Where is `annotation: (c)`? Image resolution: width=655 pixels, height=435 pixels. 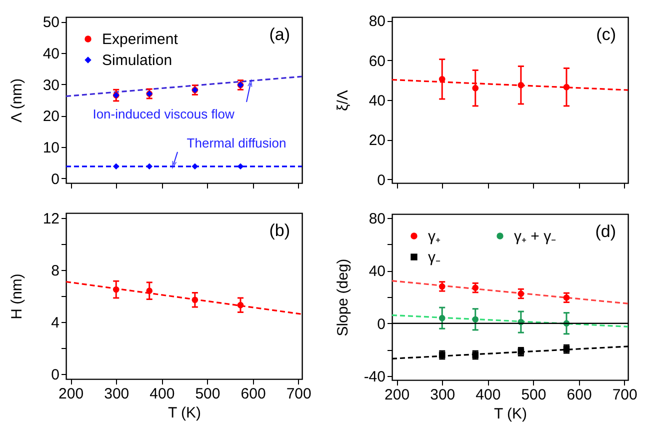 annotation: (c) is located at coordinates (606, 34).